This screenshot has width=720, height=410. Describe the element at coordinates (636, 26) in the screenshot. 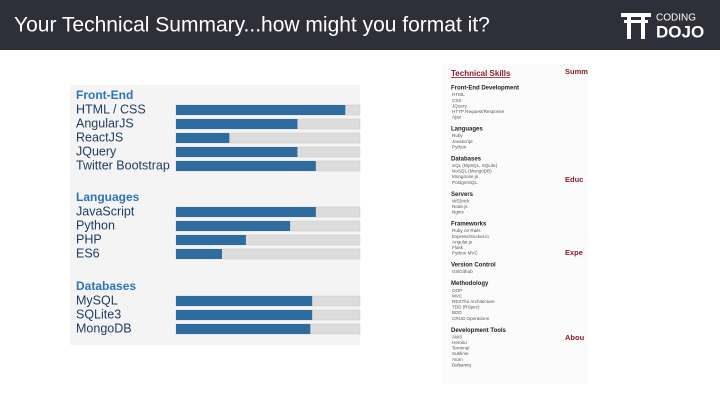

I see `logo-icon` at that location.